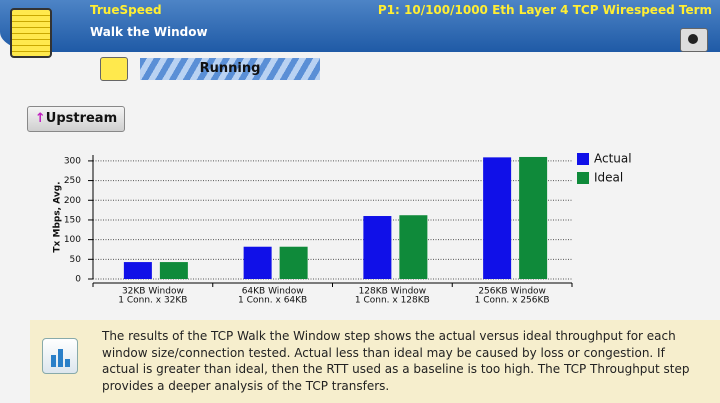  Describe the element at coordinates (78, 280) in the screenshot. I see `y-tick-label: 0` at that location.